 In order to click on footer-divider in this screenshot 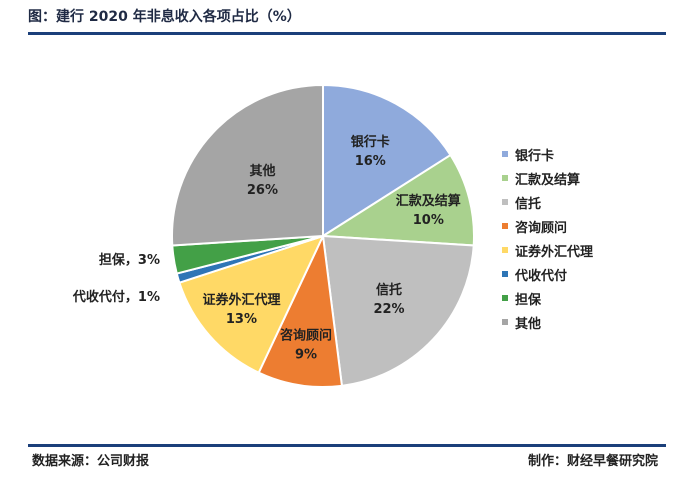, I will do `click(347, 445)`.